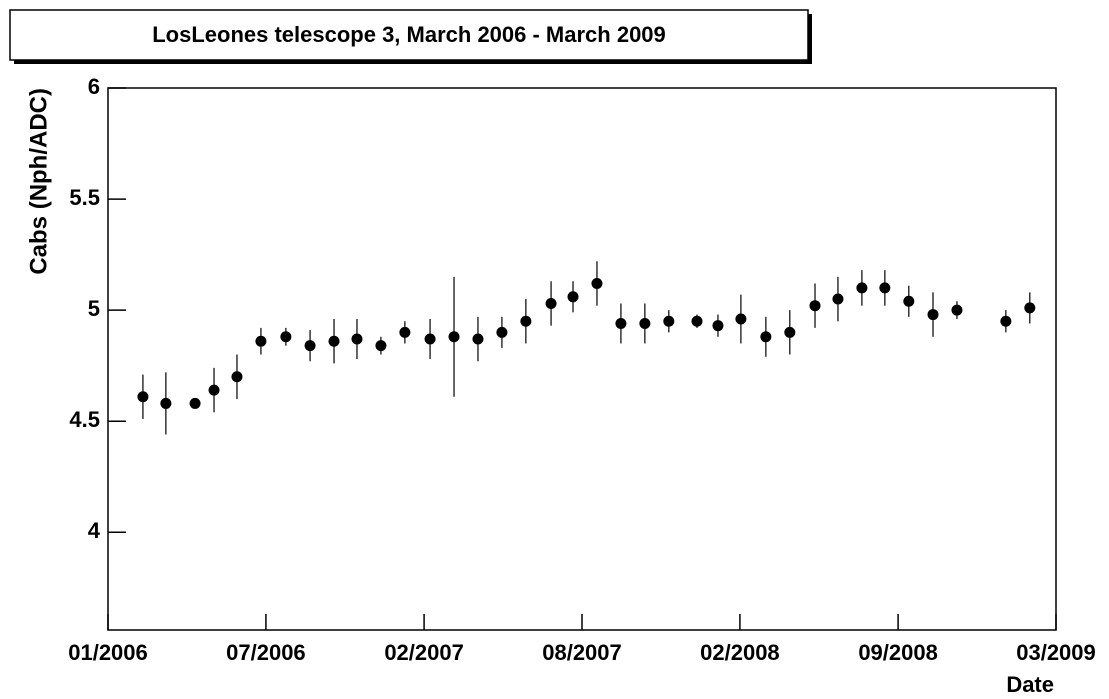 This screenshot has height=699, width=1109. What do you see at coordinates (108, 652) in the screenshot?
I see `x-tick-label: 01/2006` at bounding box center [108, 652].